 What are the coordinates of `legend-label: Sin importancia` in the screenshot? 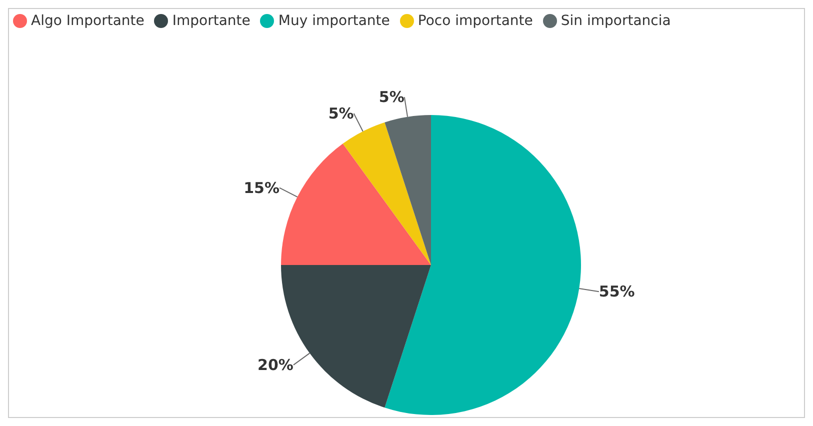 It's located at (615, 21).